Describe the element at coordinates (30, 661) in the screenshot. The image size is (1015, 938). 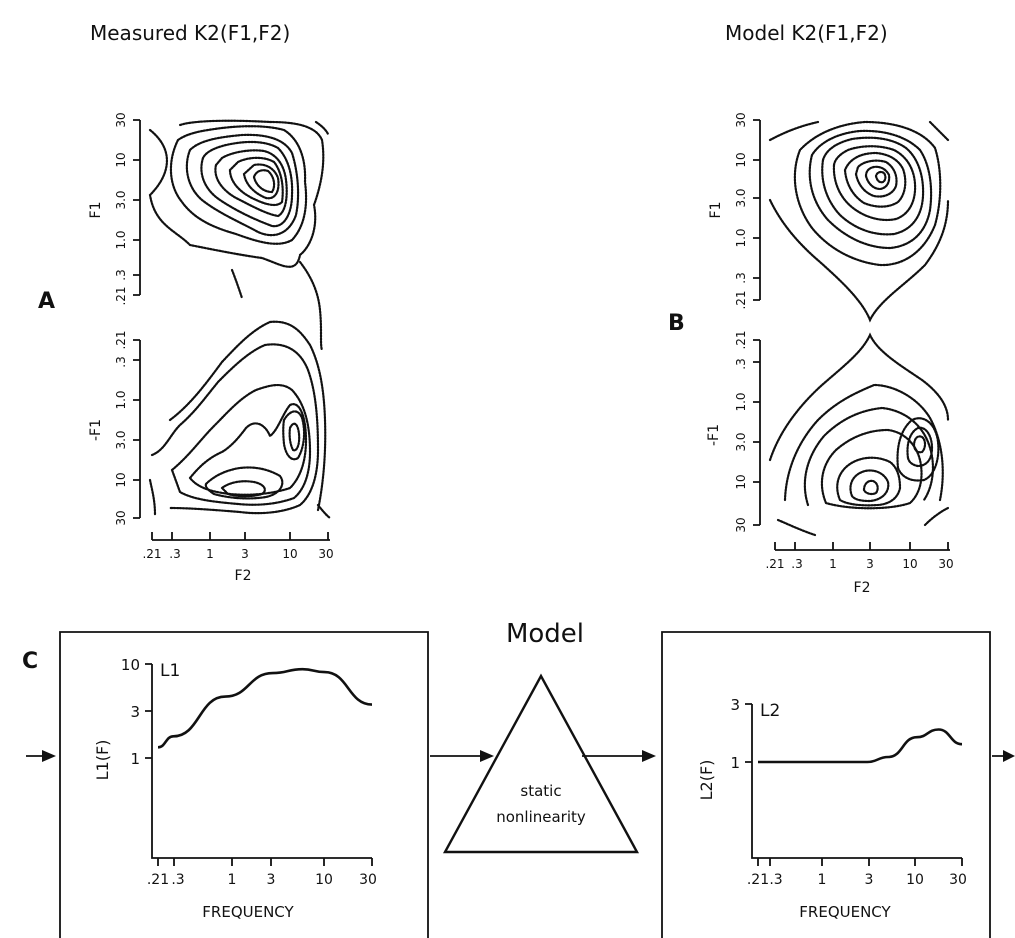
I see `panel-c-letter: C` at that location.